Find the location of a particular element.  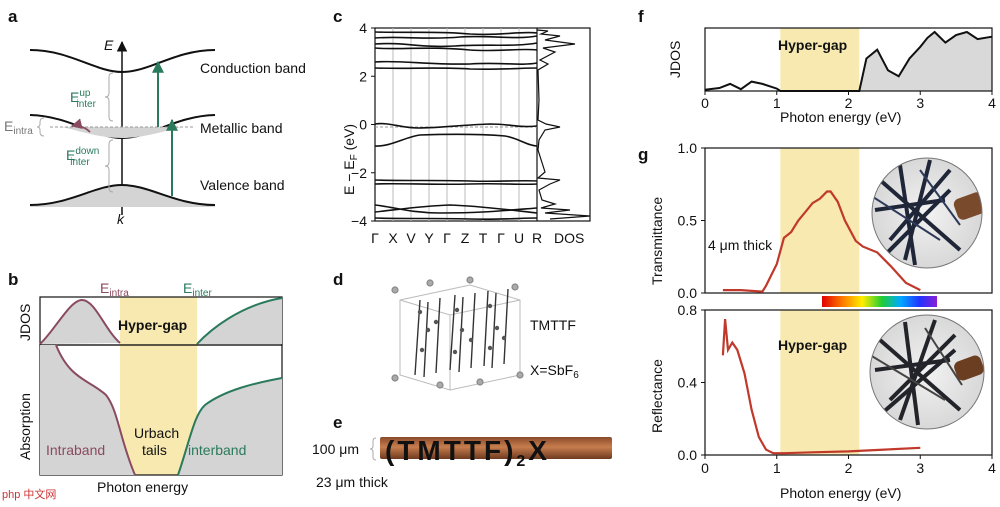

f-hyper-gap-label: Hyper-gap is located at coordinates (812, 45).